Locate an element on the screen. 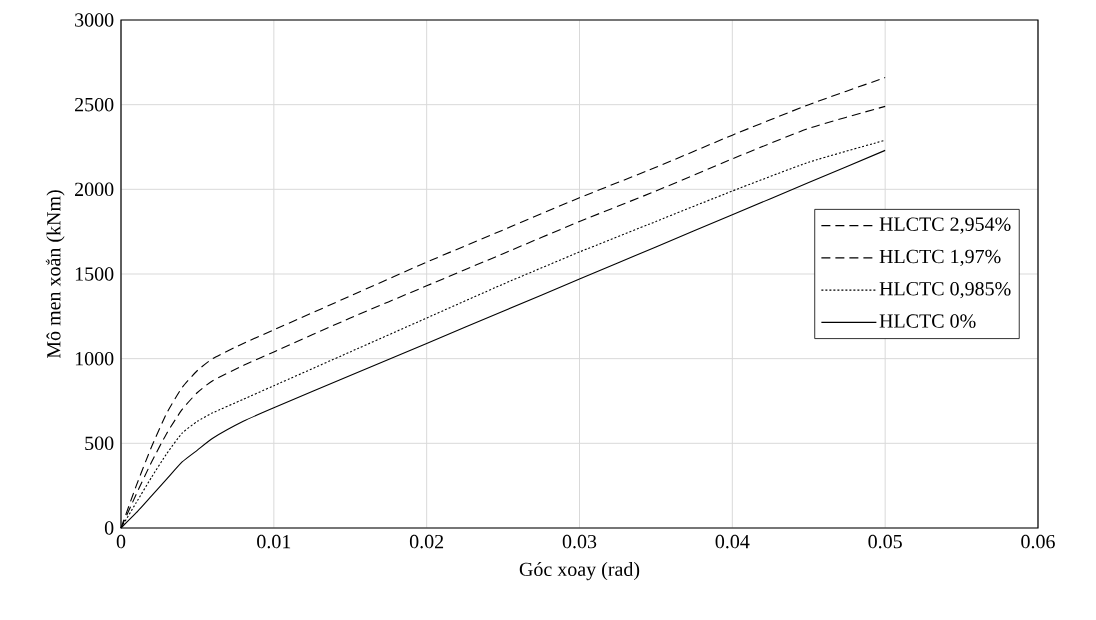 The width and height of the screenshot is (1096, 620). y-tick-label: 2500 is located at coordinates (94, 104).